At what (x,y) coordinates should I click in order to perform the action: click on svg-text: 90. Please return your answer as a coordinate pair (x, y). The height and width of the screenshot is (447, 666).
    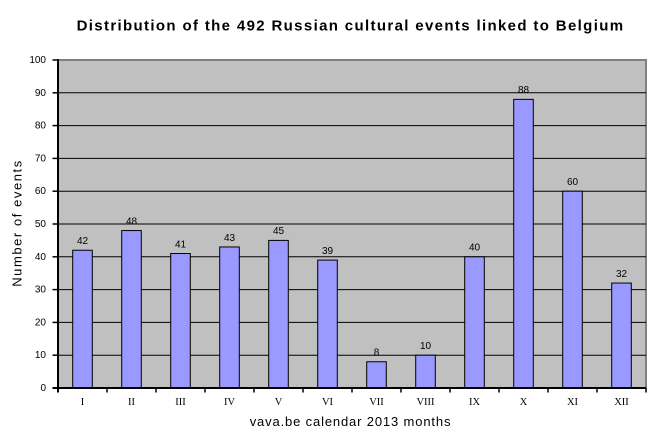
    Looking at the image, I should click on (41, 93).